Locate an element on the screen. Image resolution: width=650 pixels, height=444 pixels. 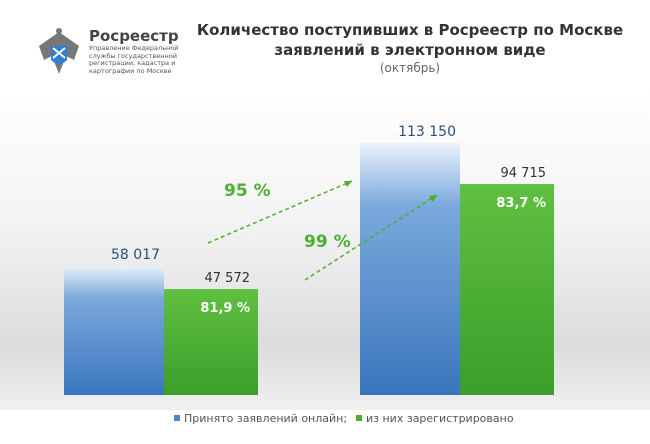
growth-label-2: 99 % is located at coordinates (327, 242).